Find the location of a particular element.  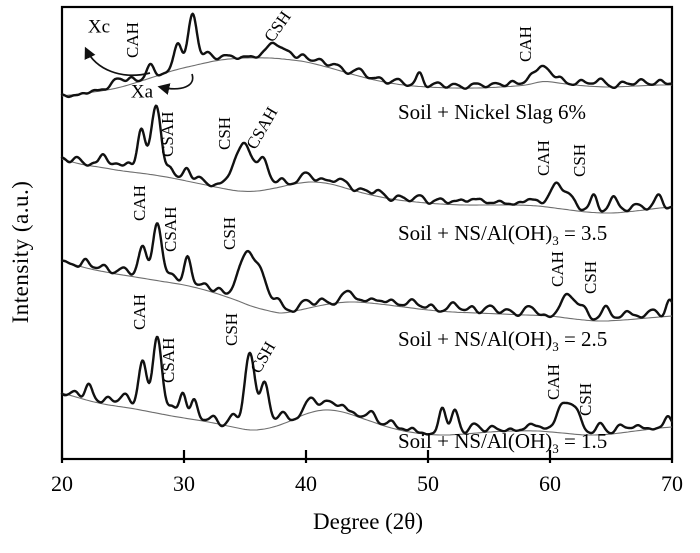

peak-label-xc: Xc is located at coordinates (99, 27).